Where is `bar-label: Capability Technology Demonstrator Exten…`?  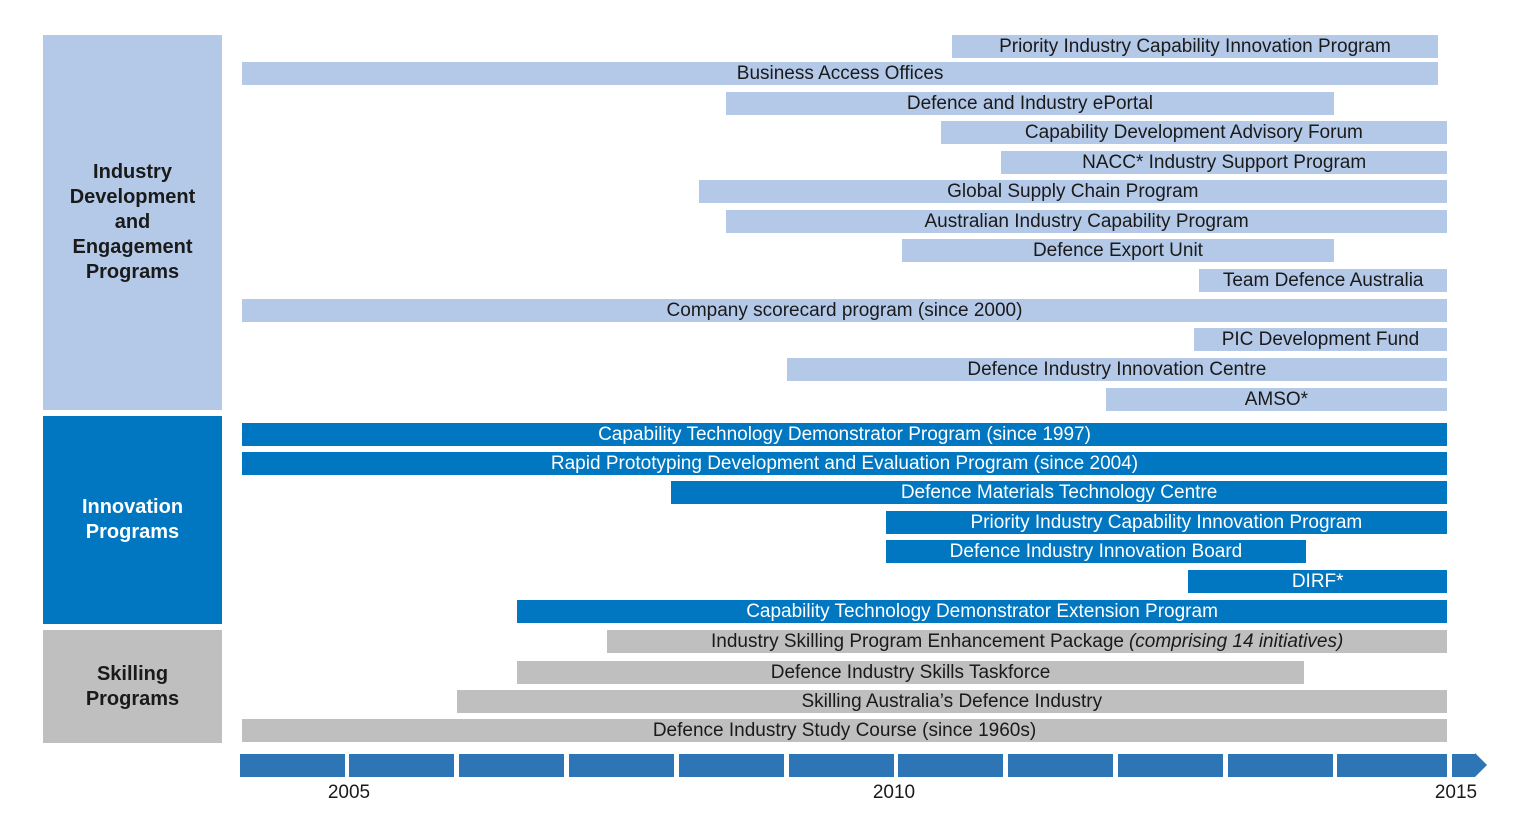 bar-label: Capability Technology Demonstrator Exten… is located at coordinates (982, 611).